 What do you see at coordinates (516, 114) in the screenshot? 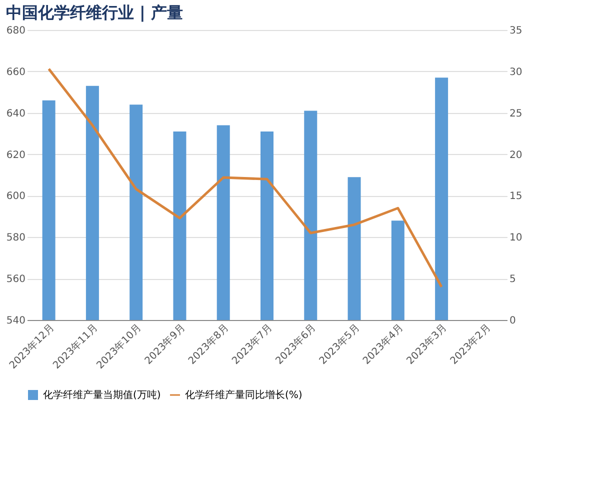
I see `y2-tick-label: 25` at bounding box center [516, 114].